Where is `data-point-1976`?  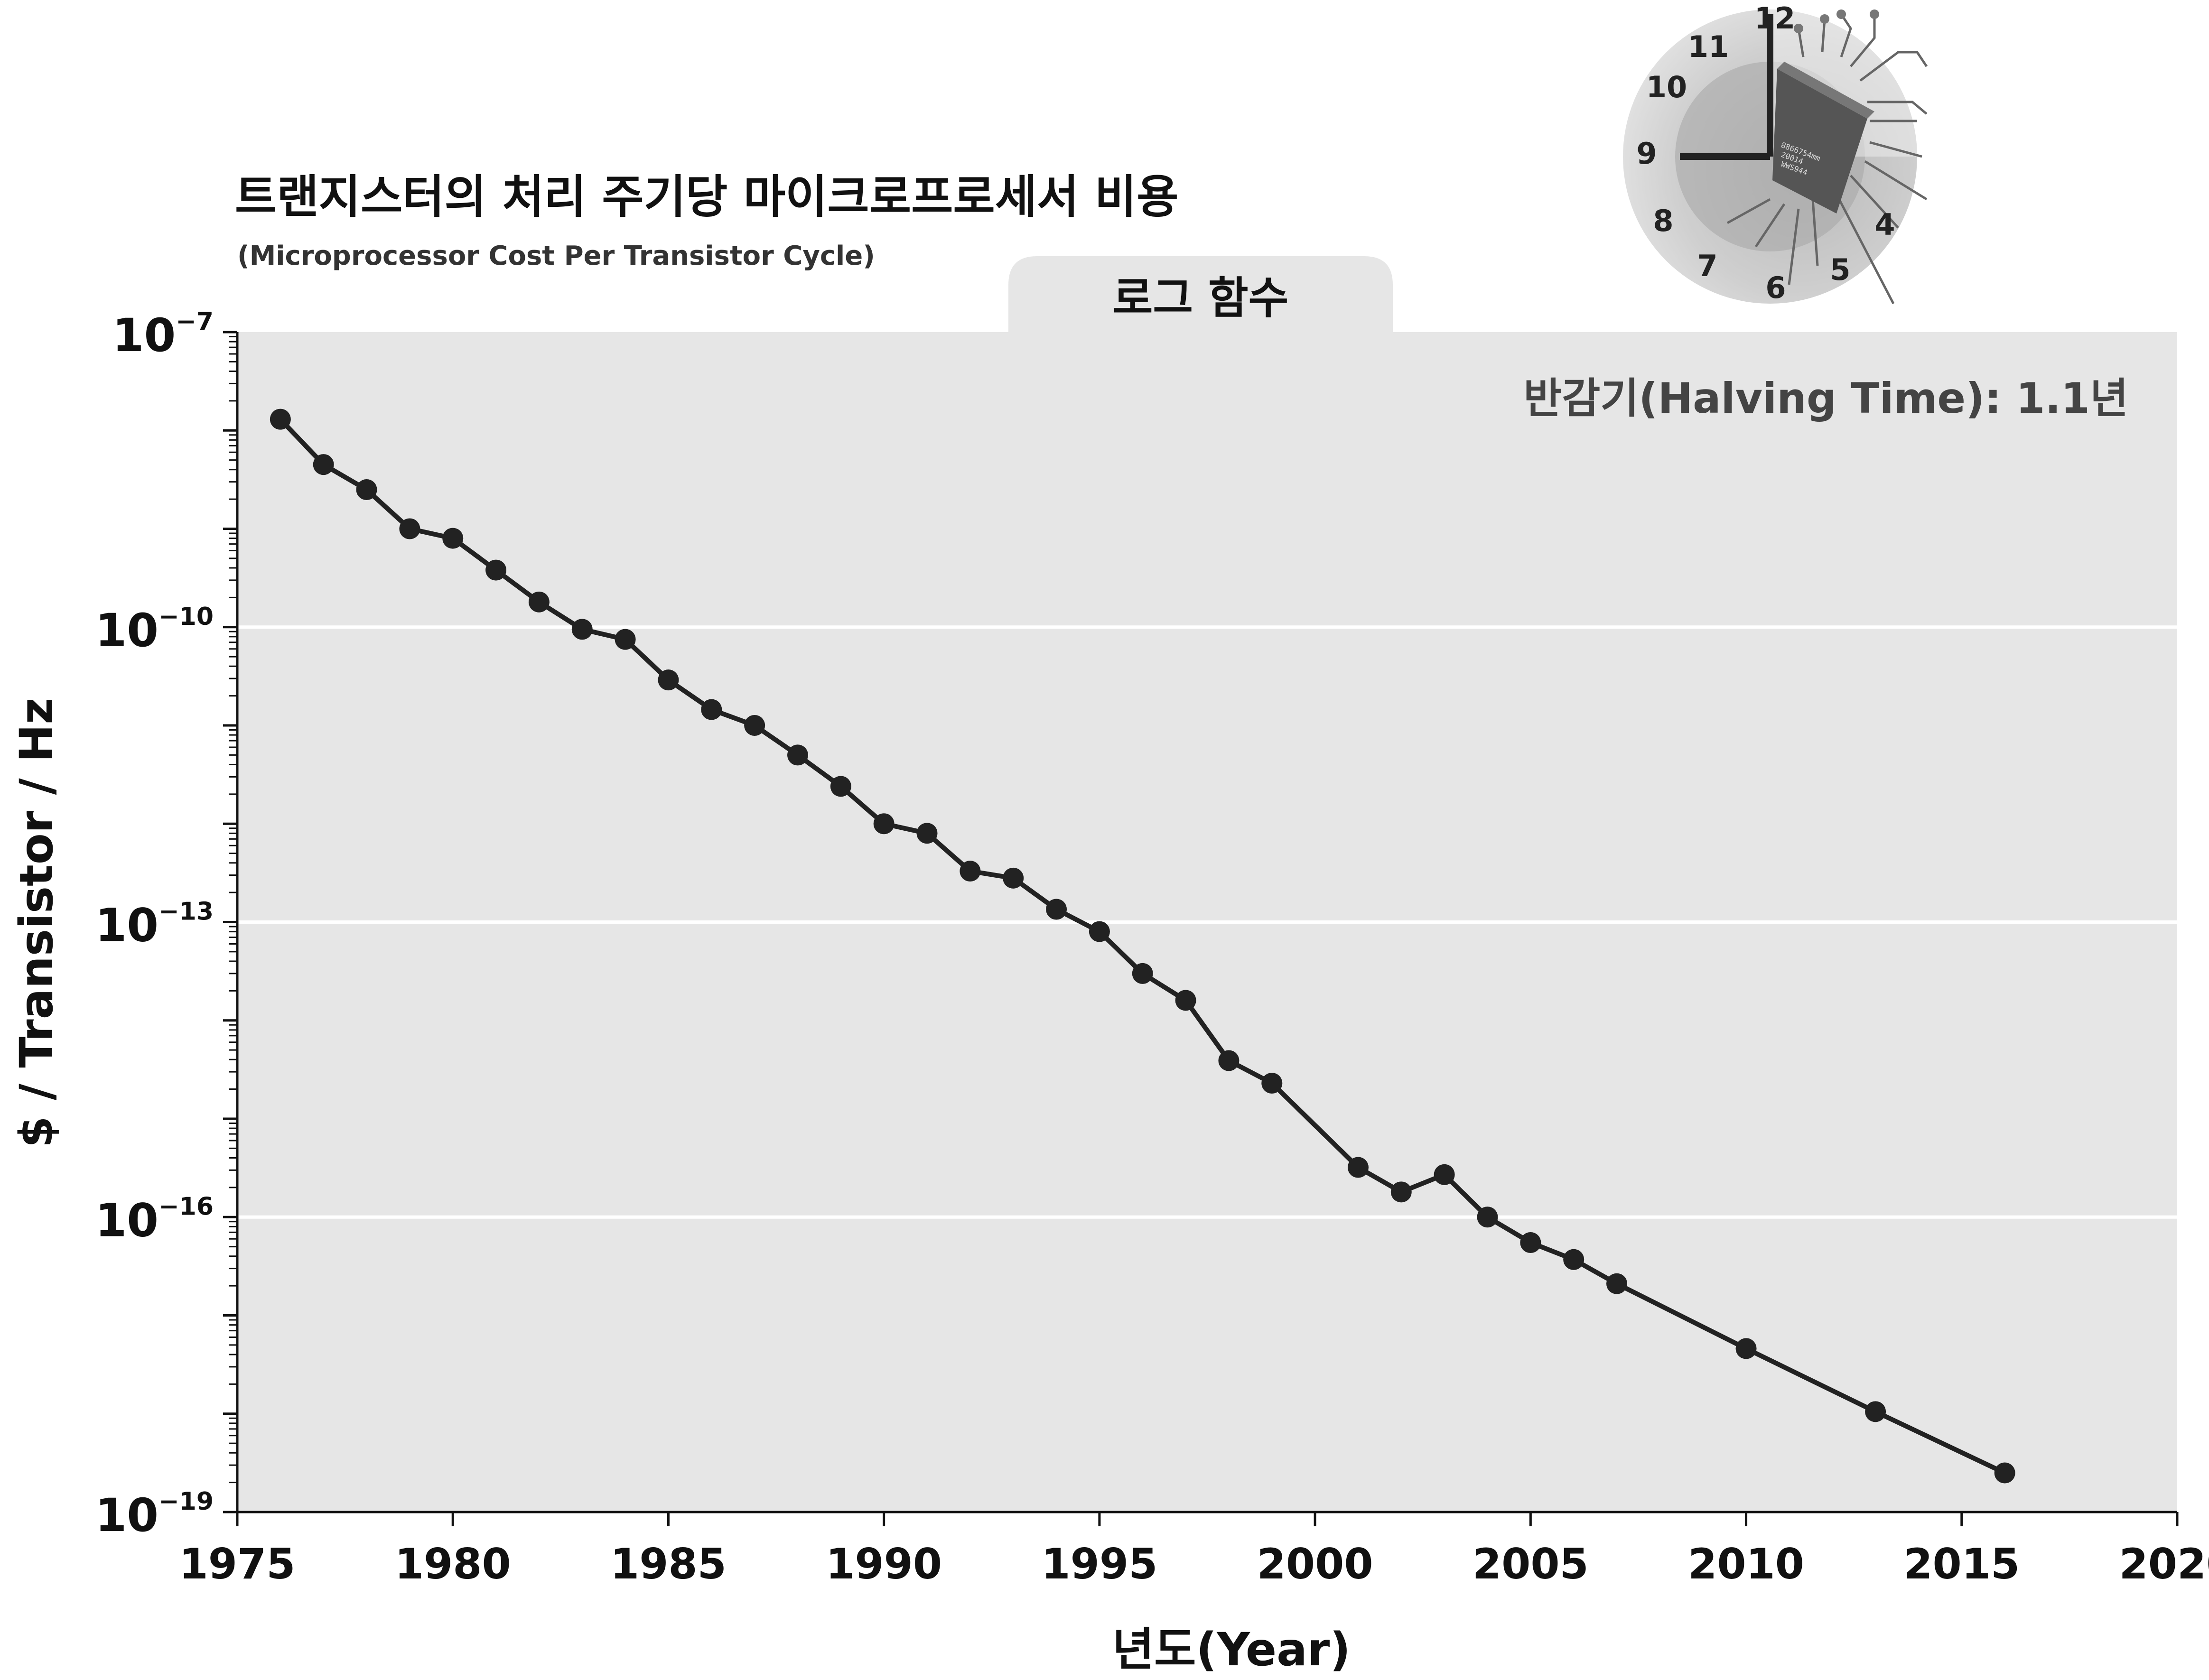
data-point-1976 is located at coordinates (280, 419).